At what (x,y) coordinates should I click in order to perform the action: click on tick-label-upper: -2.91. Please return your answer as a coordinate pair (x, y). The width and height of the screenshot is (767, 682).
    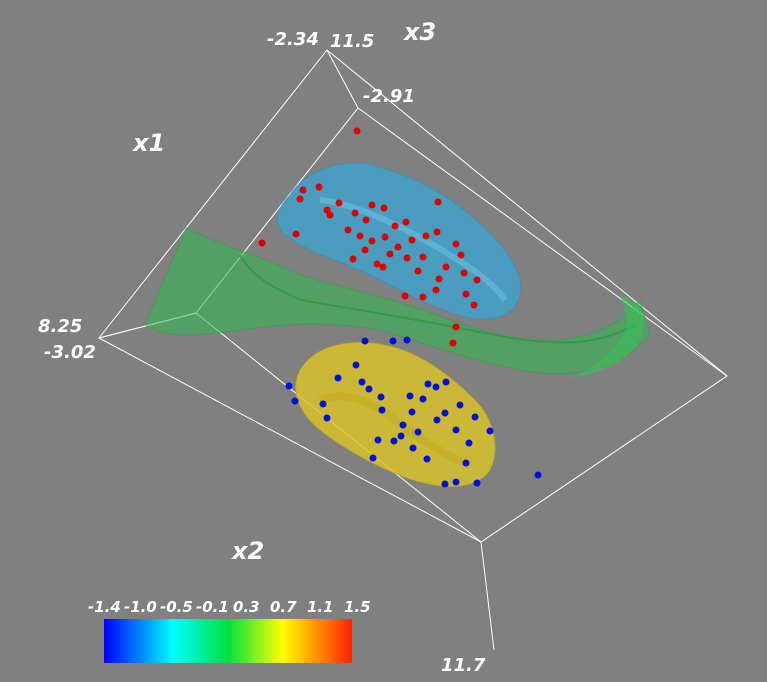
    Looking at the image, I should click on (389, 96).